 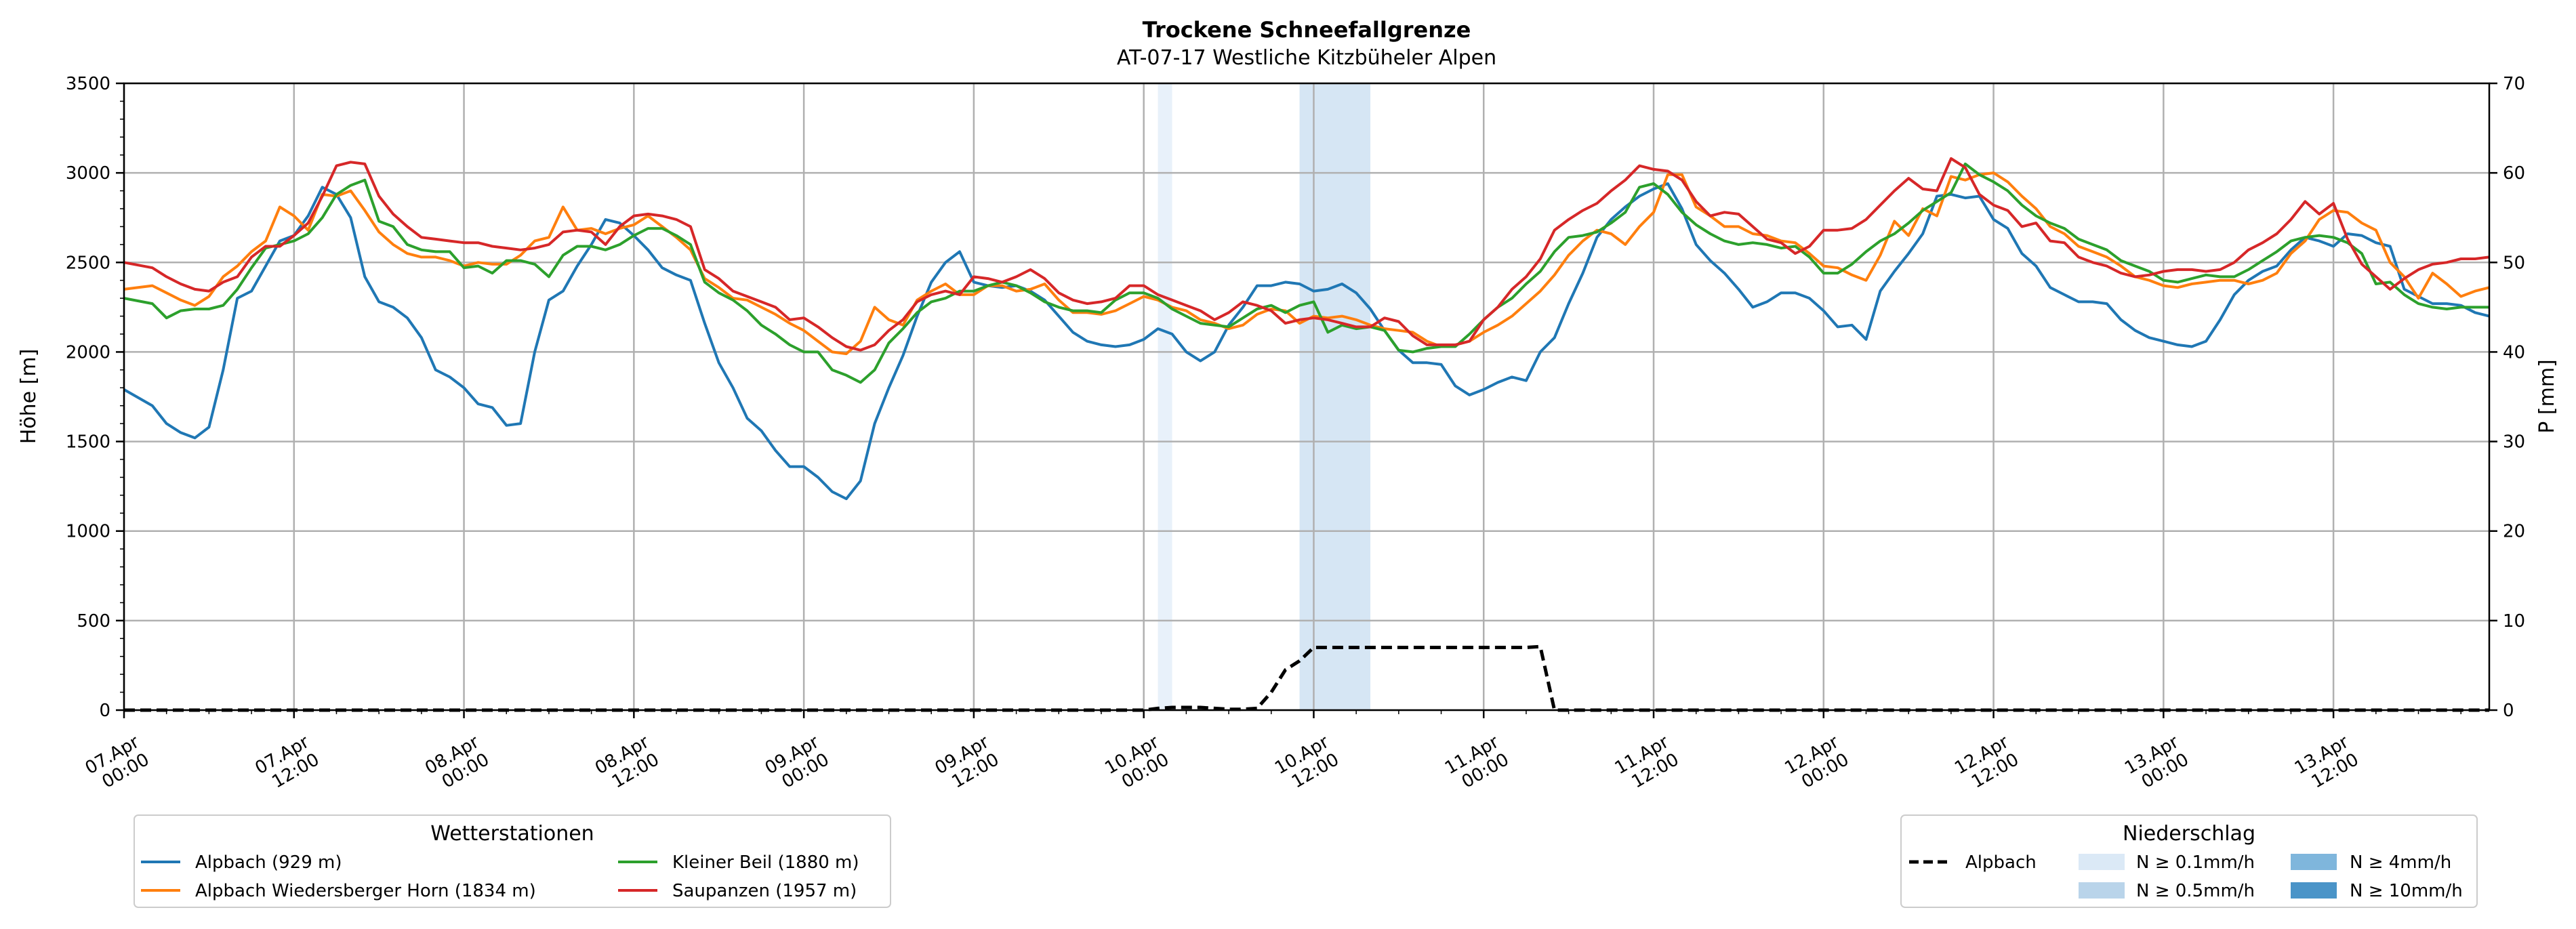 I want to click on legend-stations-frame, so click(x=512, y=861).